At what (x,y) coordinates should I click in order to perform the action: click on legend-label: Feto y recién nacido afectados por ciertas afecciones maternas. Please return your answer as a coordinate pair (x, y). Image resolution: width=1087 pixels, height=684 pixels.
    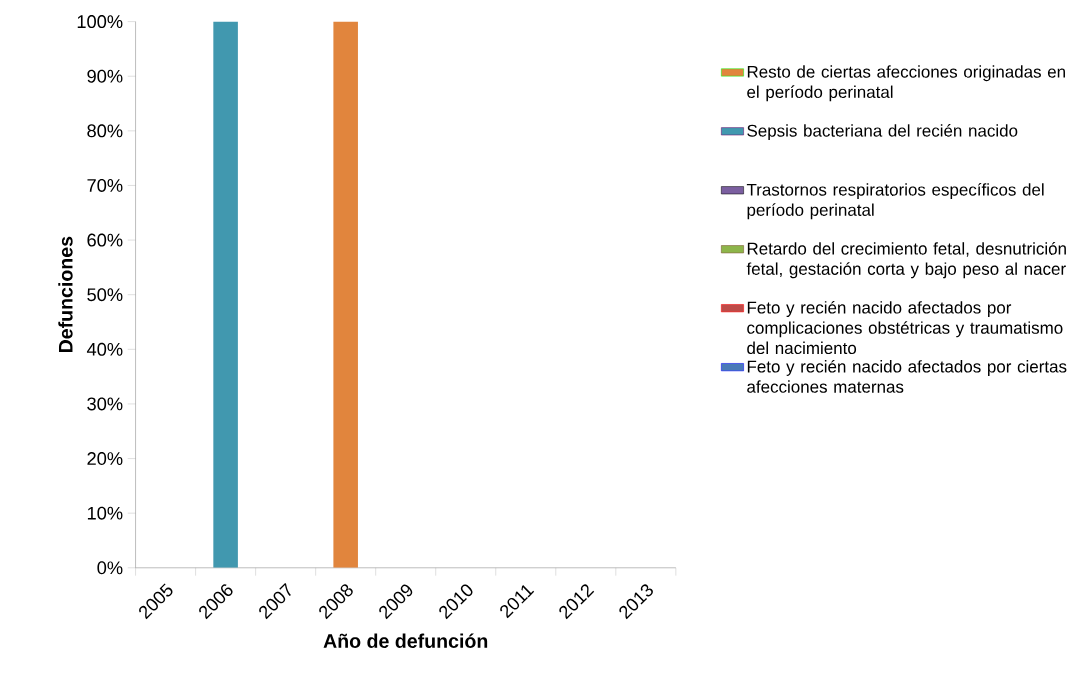
    Looking at the image, I should click on (907, 376).